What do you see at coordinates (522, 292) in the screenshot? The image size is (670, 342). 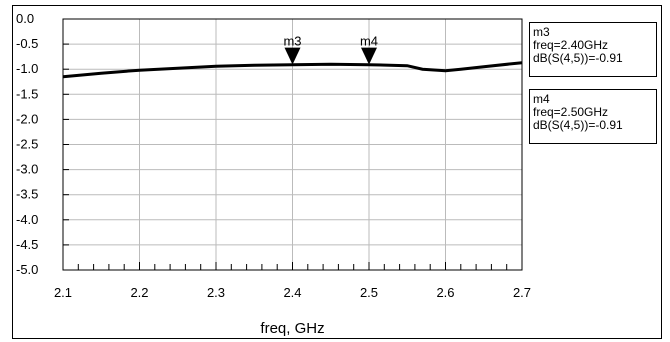 I see `x-tick-label: 2.7` at bounding box center [522, 292].